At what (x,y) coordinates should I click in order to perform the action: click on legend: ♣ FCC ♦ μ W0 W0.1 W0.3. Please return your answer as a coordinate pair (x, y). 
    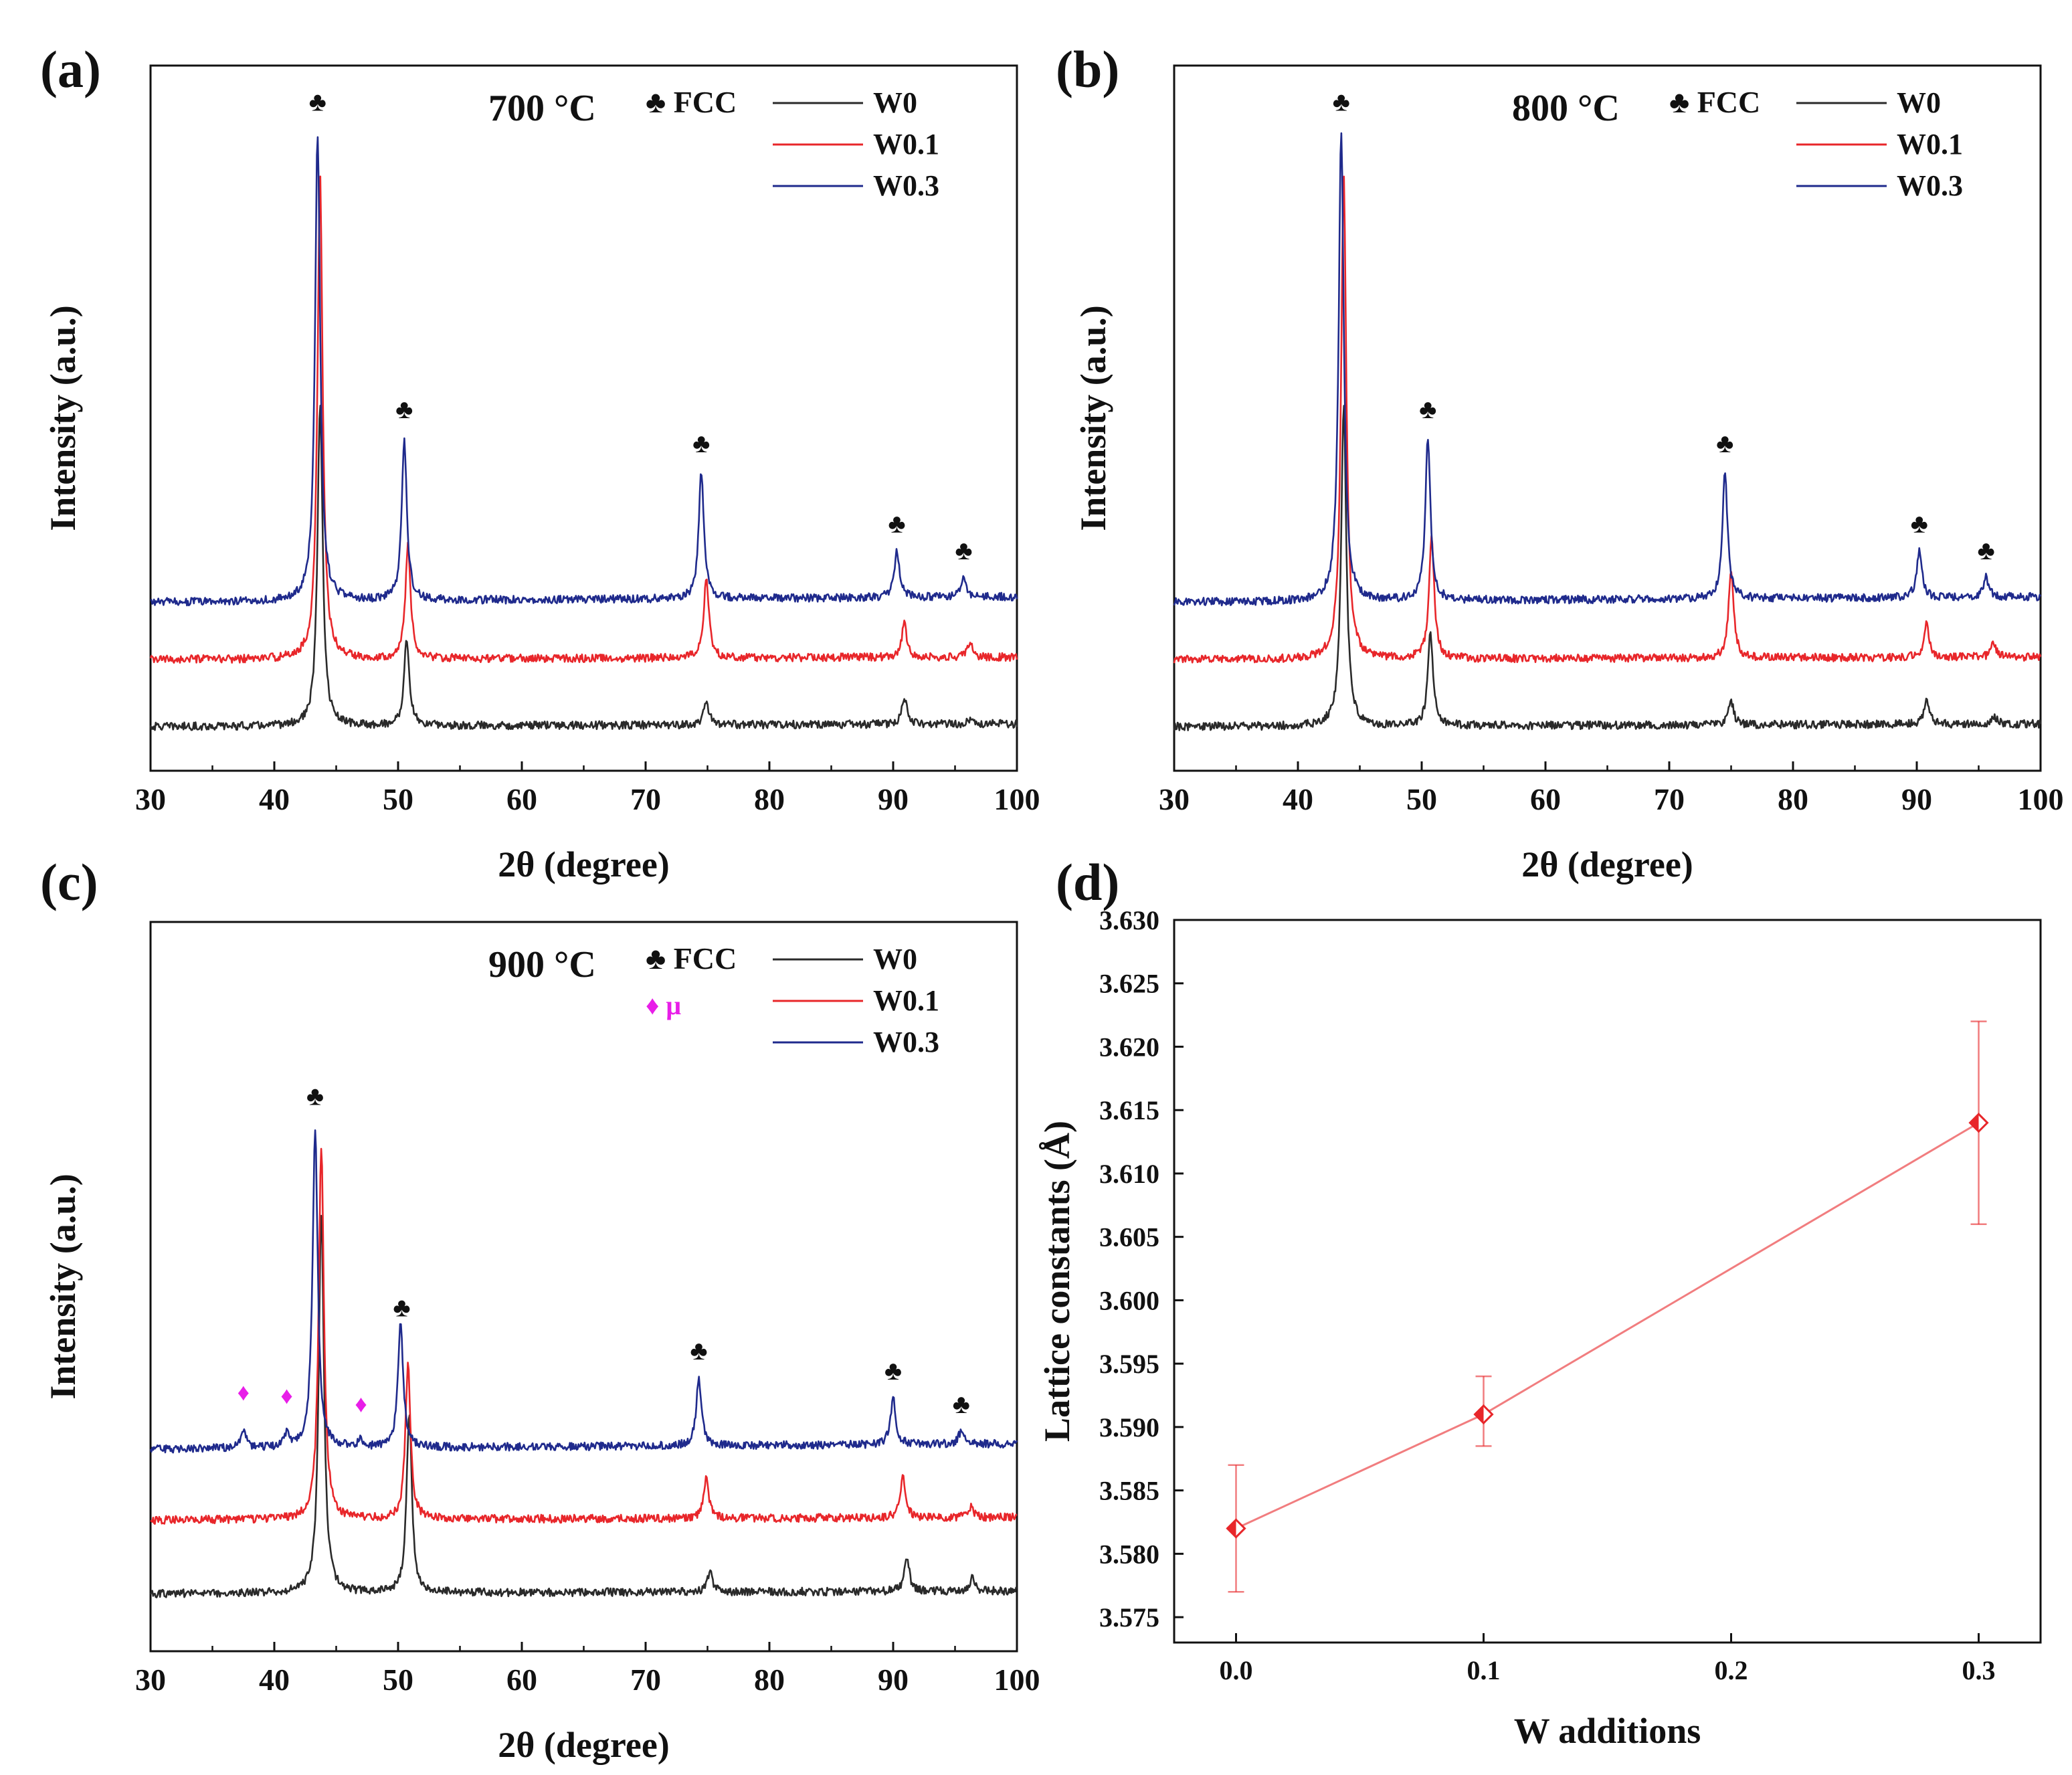
    Looking at the image, I should click on (792, 999).